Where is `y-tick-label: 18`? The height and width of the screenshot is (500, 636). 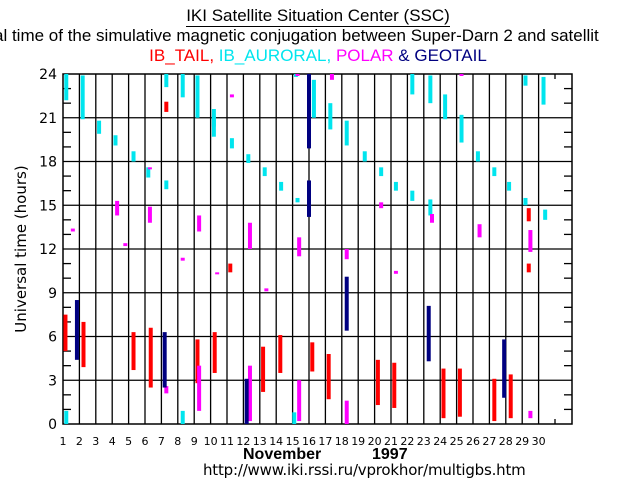
y-tick-label: 18 is located at coordinates (48, 163).